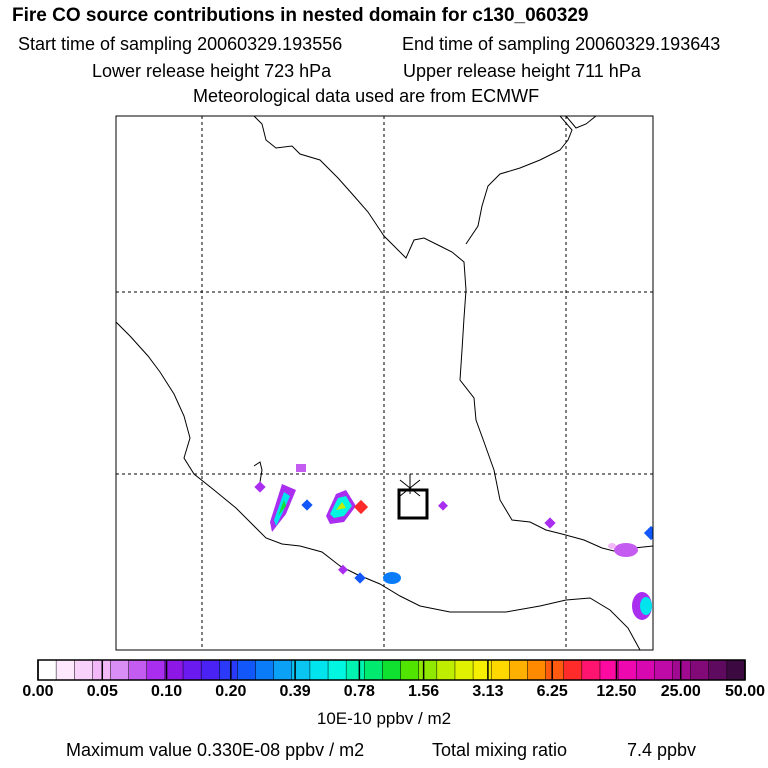  Describe the element at coordinates (500, 750) in the screenshot. I see `total-mixing-label: Total mixing ratio` at that location.